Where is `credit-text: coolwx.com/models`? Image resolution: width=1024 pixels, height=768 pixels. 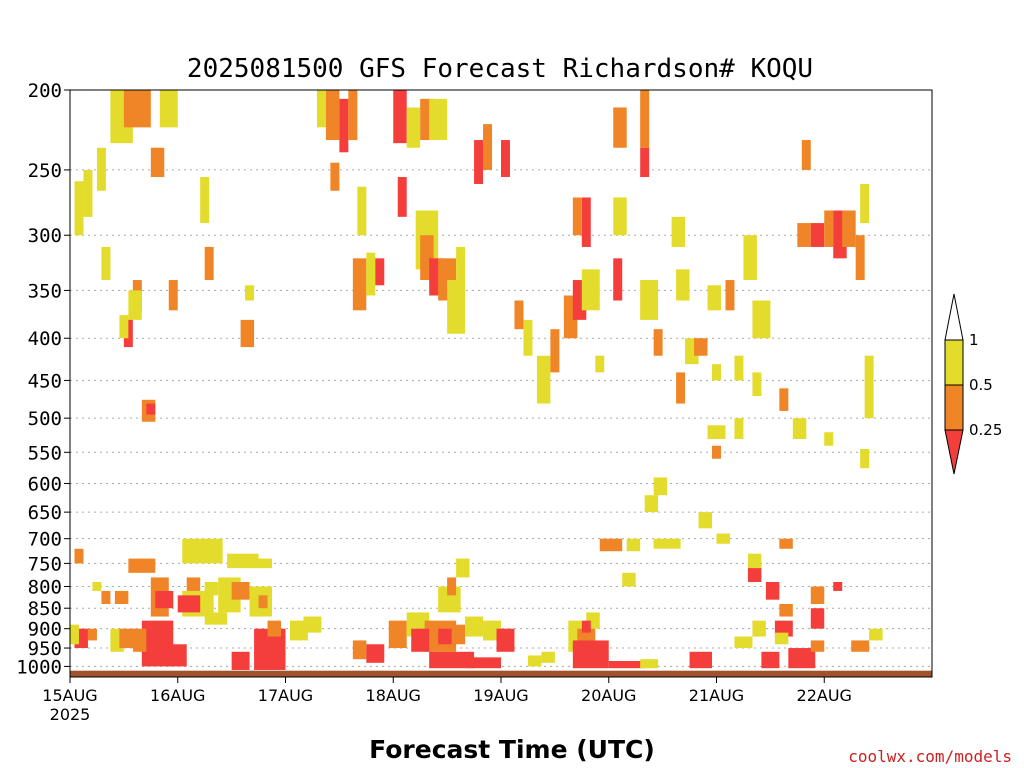 credit-text: coolwx.com/models is located at coordinates (930, 756).